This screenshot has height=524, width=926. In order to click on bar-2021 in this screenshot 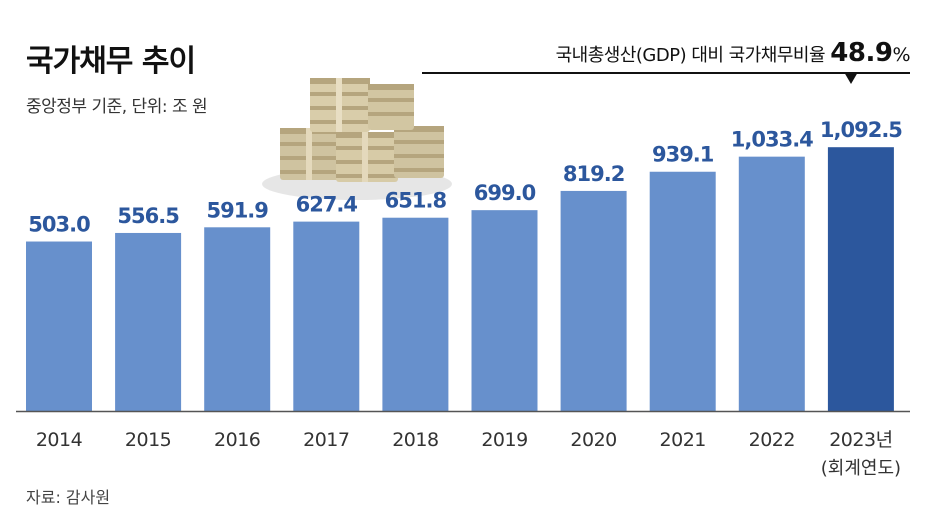, I will do `click(682, 291)`.